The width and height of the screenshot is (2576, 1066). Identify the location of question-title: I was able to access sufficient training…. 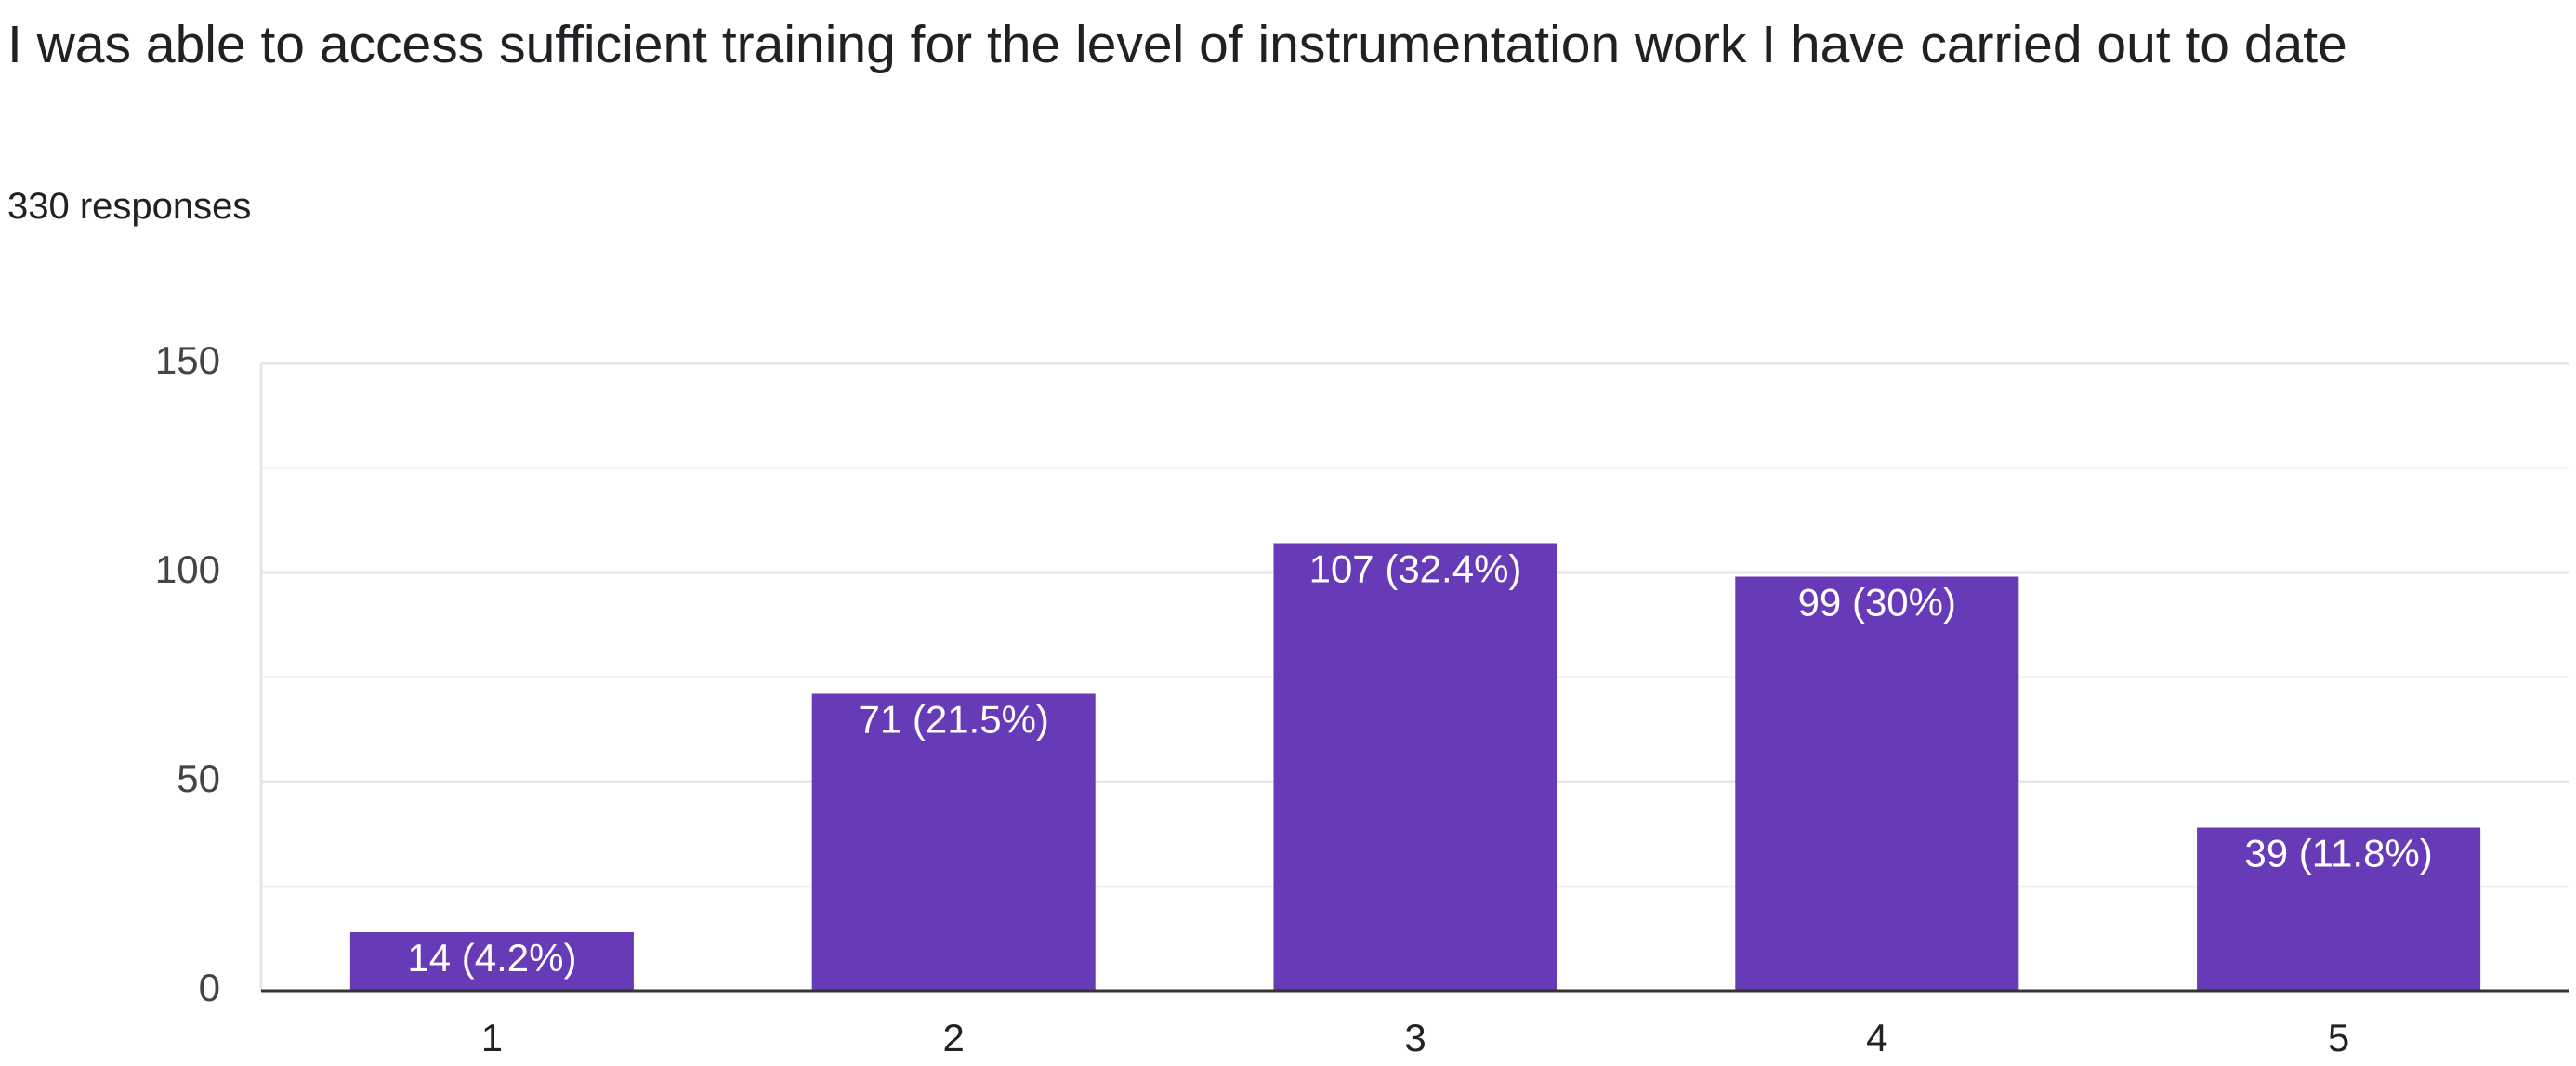
(1177, 44).